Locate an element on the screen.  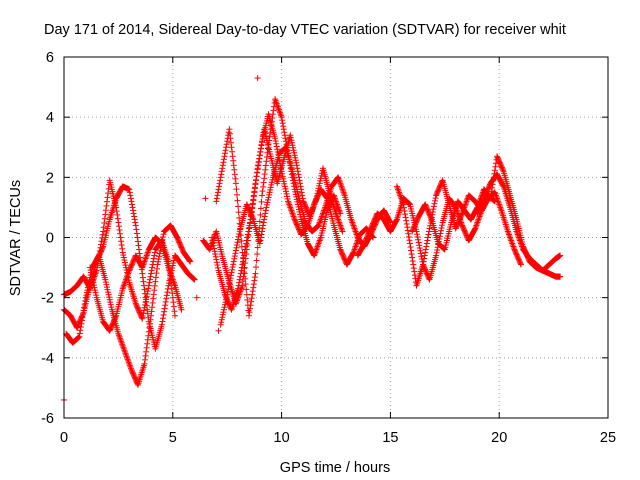
y-tick-label: 6 is located at coordinates (50, 58).